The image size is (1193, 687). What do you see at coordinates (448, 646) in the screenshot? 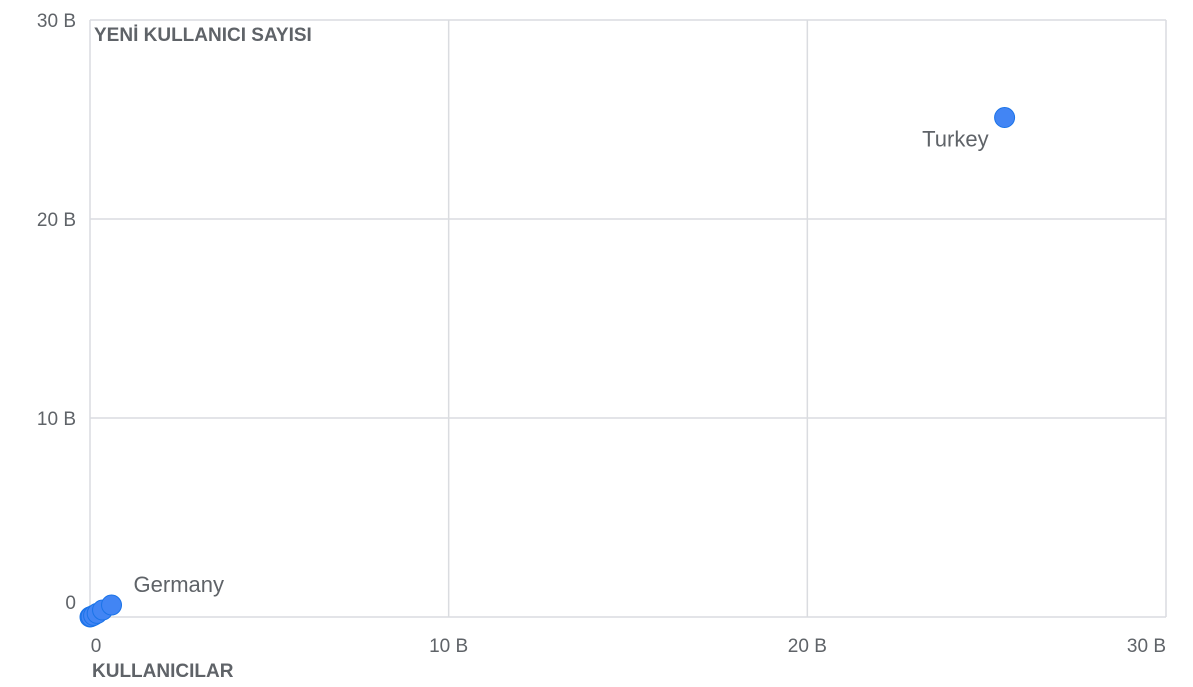
I see `x-tick-label: 10 B` at bounding box center [448, 646].